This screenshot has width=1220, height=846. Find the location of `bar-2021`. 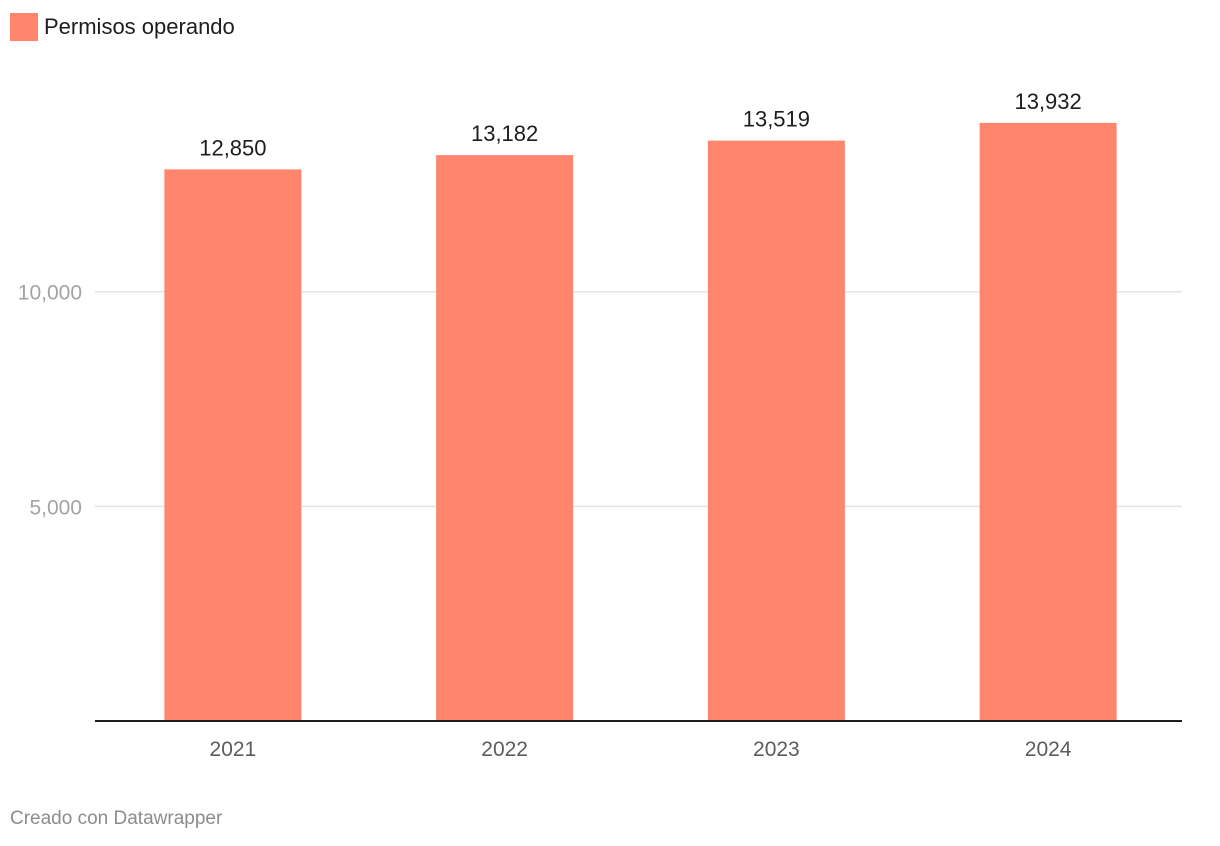

bar-2021 is located at coordinates (233, 445).